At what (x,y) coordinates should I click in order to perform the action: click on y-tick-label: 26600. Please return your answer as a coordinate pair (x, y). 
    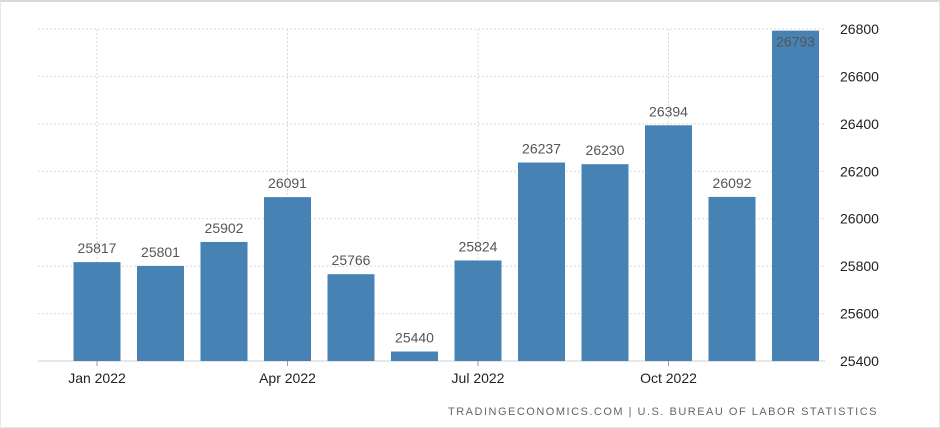
    Looking at the image, I should click on (859, 76).